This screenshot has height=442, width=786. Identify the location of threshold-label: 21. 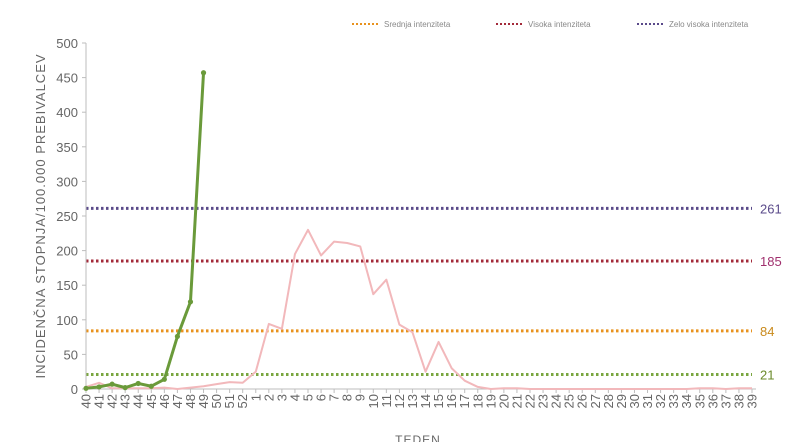
(767, 374).